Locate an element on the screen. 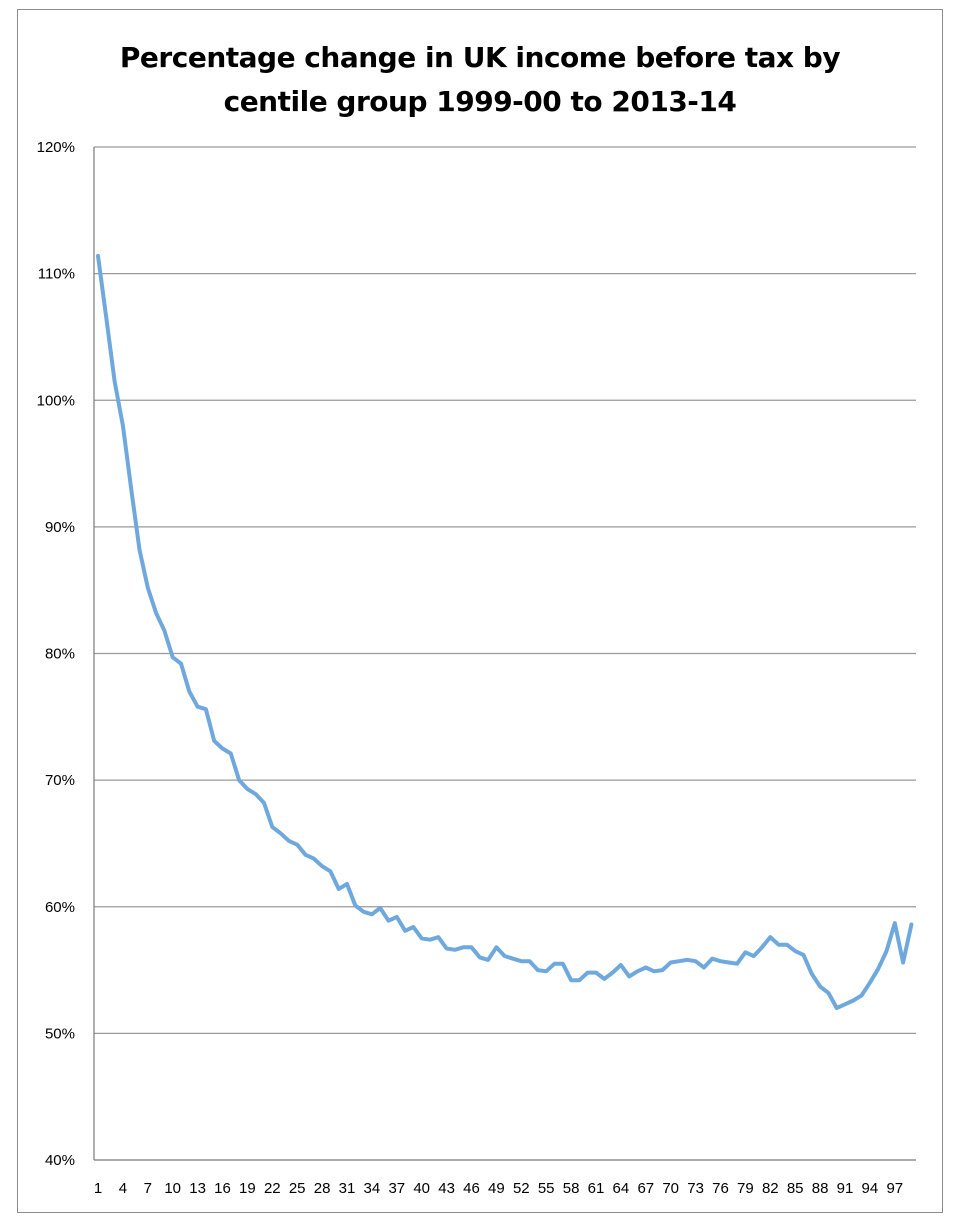  x-tick-label: 37 is located at coordinates (396, 1188).